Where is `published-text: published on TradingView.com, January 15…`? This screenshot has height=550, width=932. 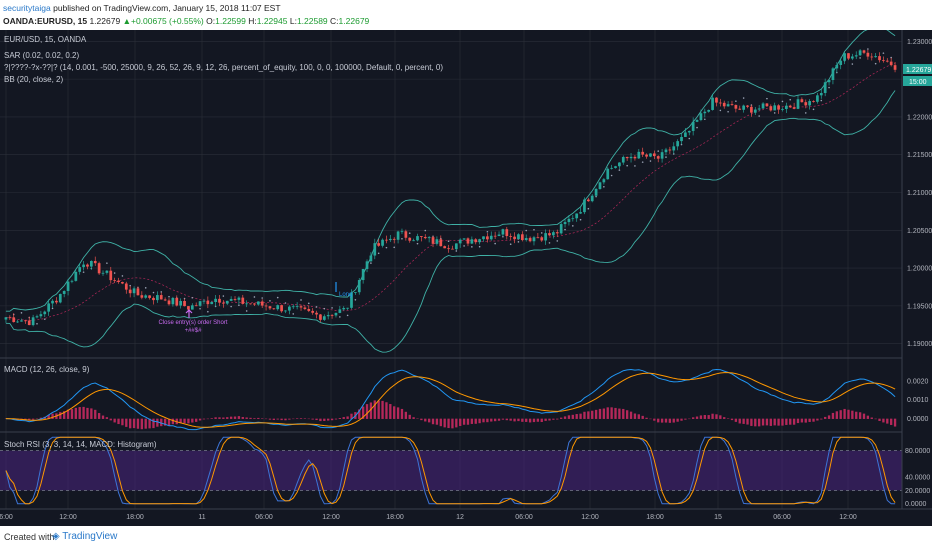
published-text: published on TradingView.com, January 15… is located at coordinates (167, 8).